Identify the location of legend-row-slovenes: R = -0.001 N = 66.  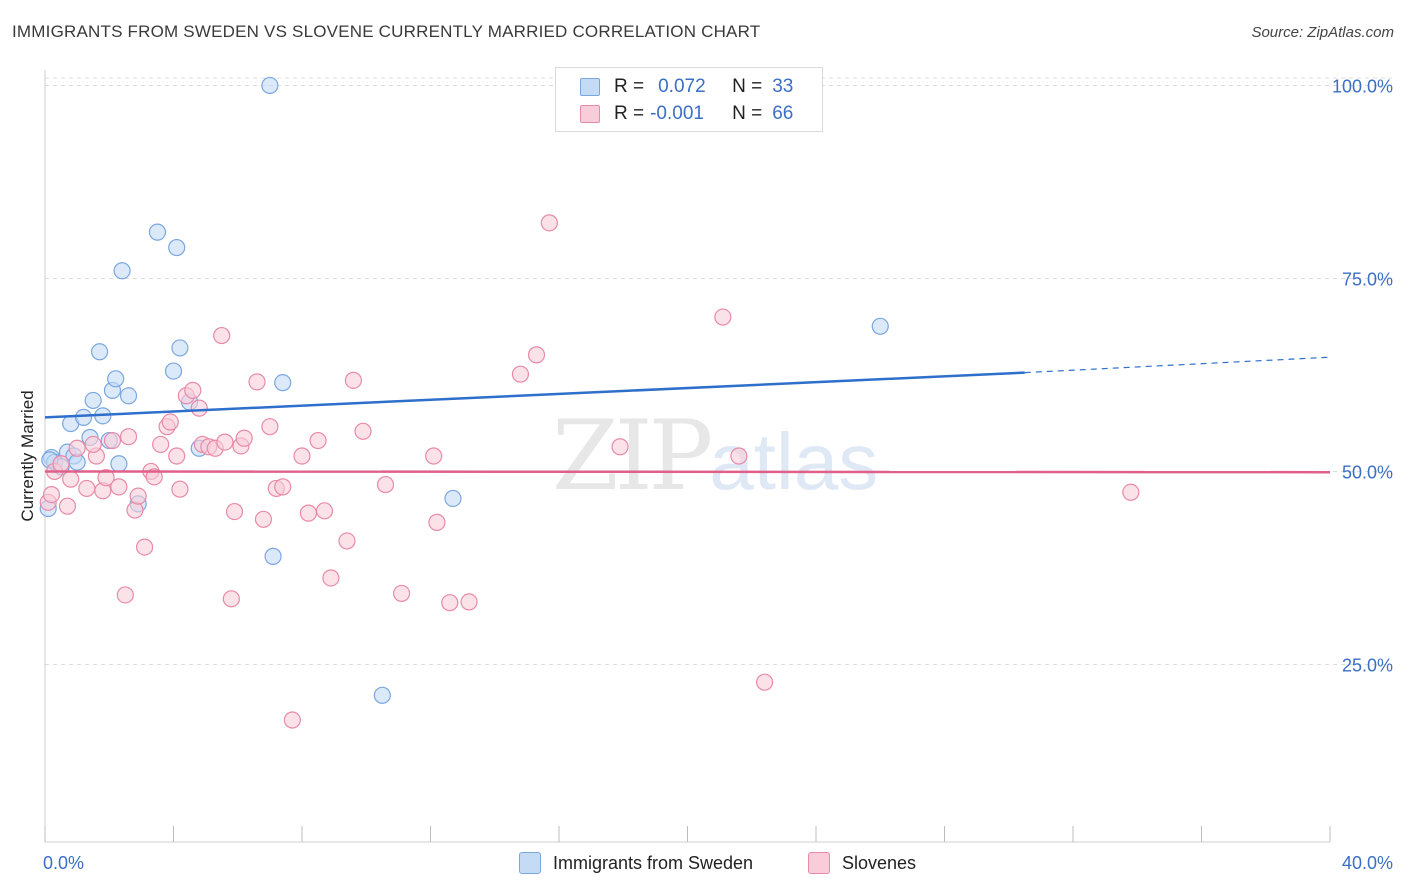
(686, 114).